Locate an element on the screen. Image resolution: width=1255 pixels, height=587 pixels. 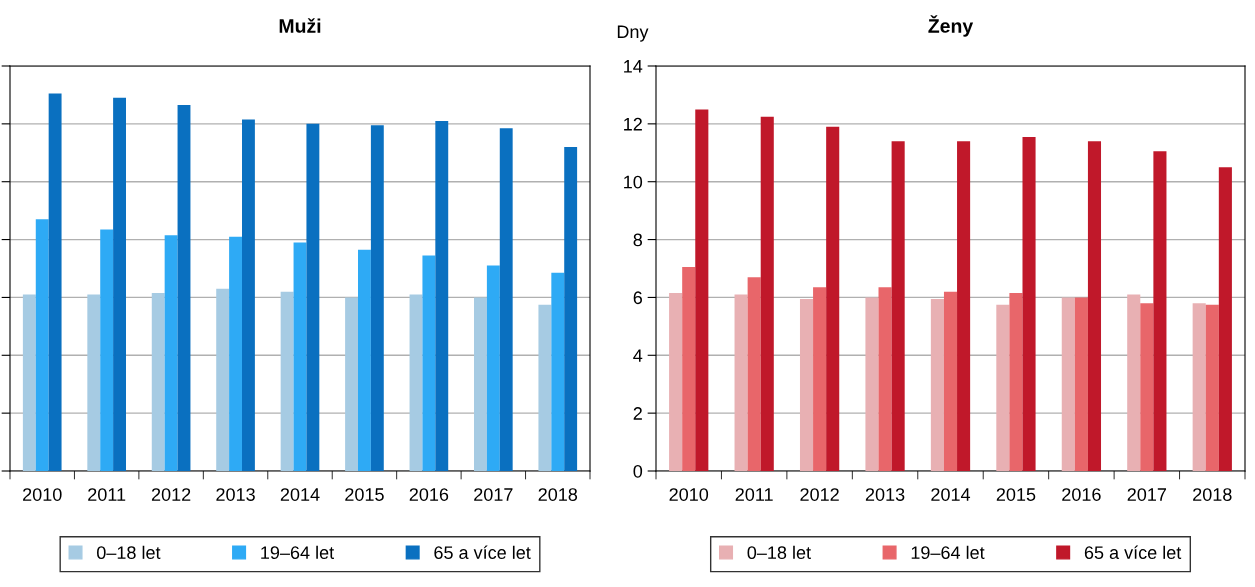
y-axis-title: Dny is located at coordinates (633, 33).